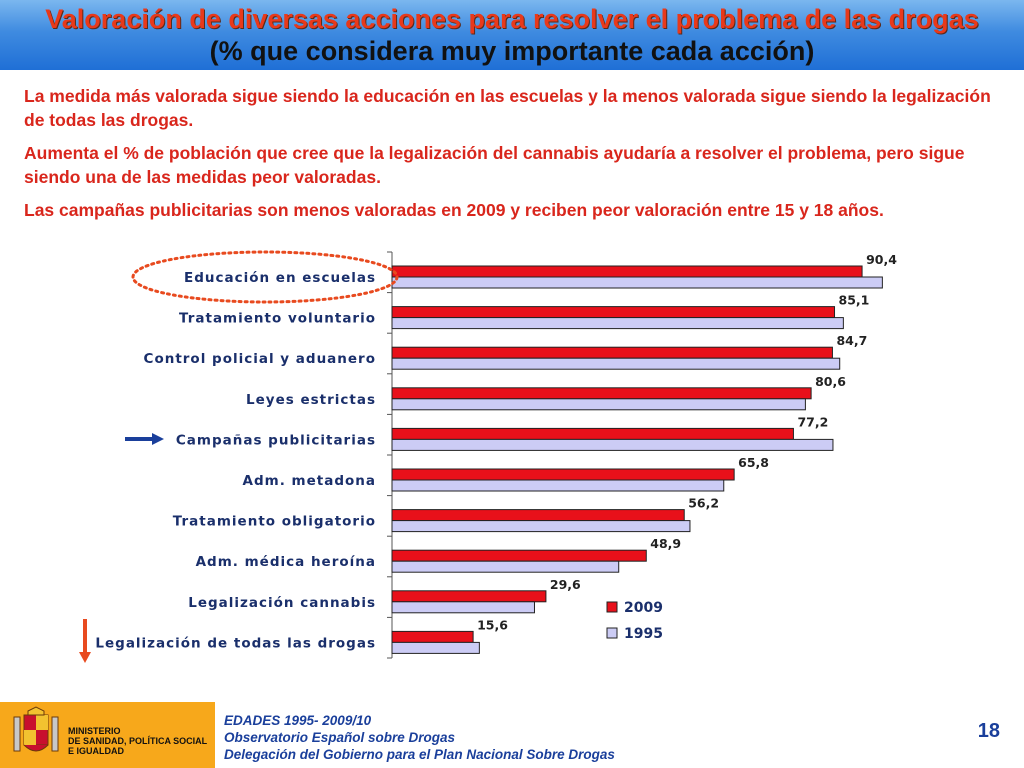 This screenshot has width=1024, height=768. What do you see at coordinates (282, 603) in the screenshot?
I see `category-label: Legalización cannabis` at bounding box center [282, 603].